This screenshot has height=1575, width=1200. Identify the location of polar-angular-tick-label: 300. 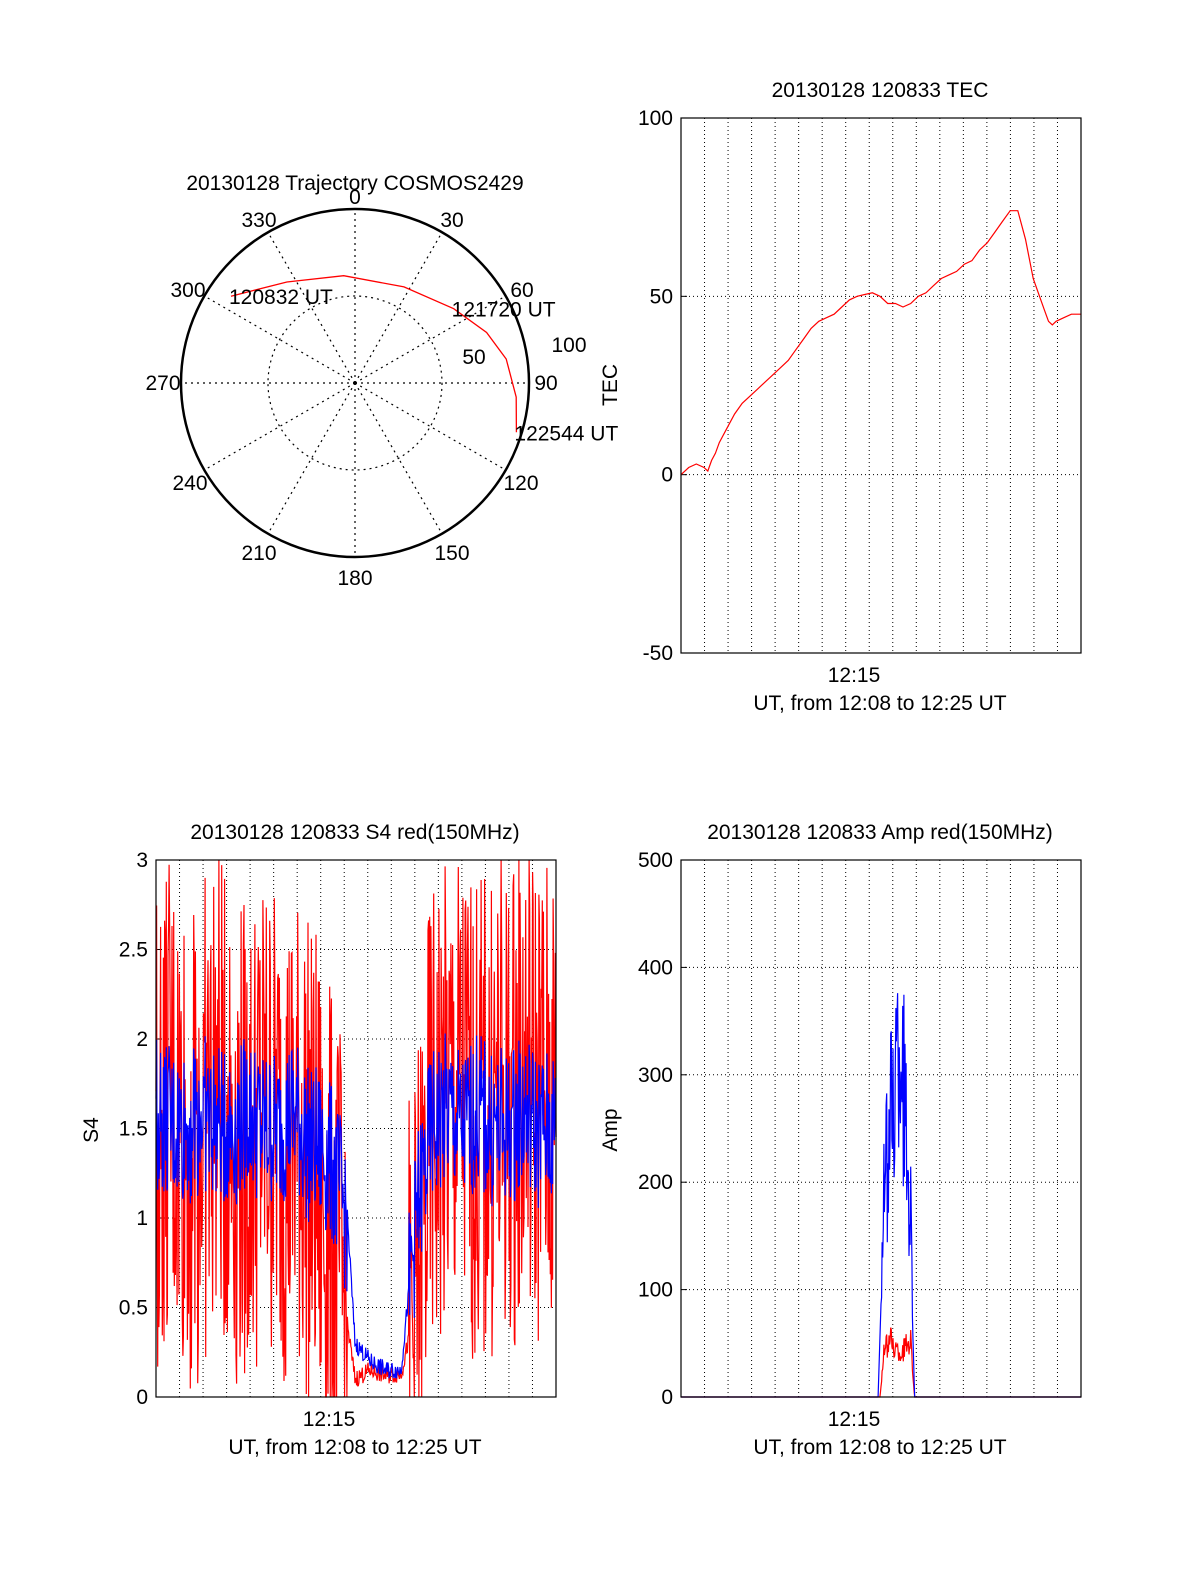
(187, 290).